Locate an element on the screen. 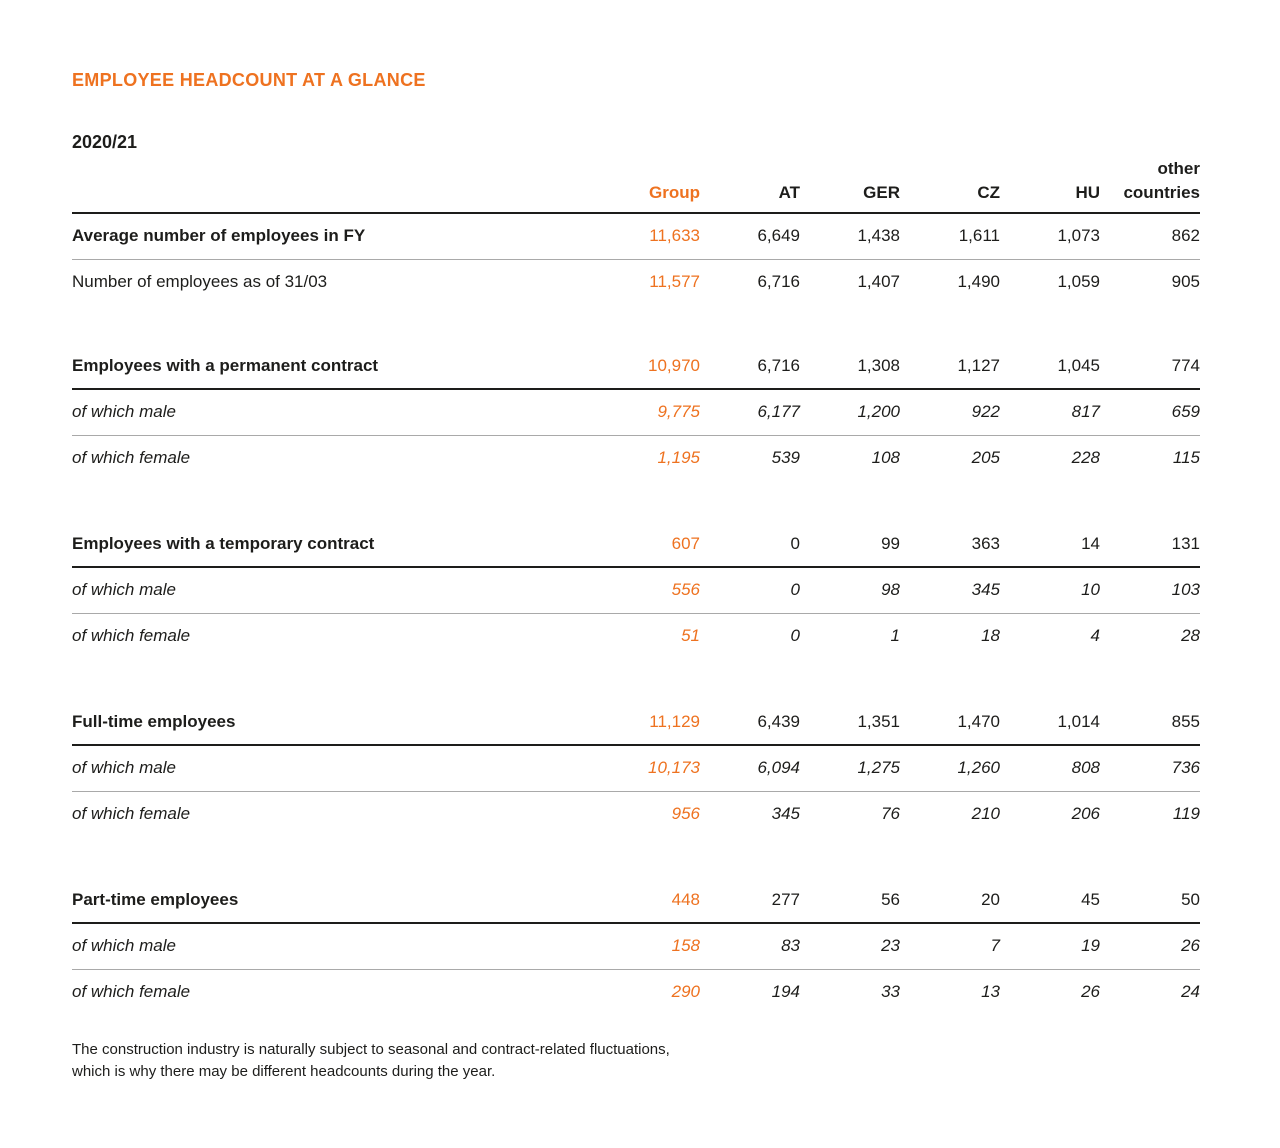 The width and height of the screenshot is (1280, 1148). row-label: of which female is located at coordinates (131, 636).